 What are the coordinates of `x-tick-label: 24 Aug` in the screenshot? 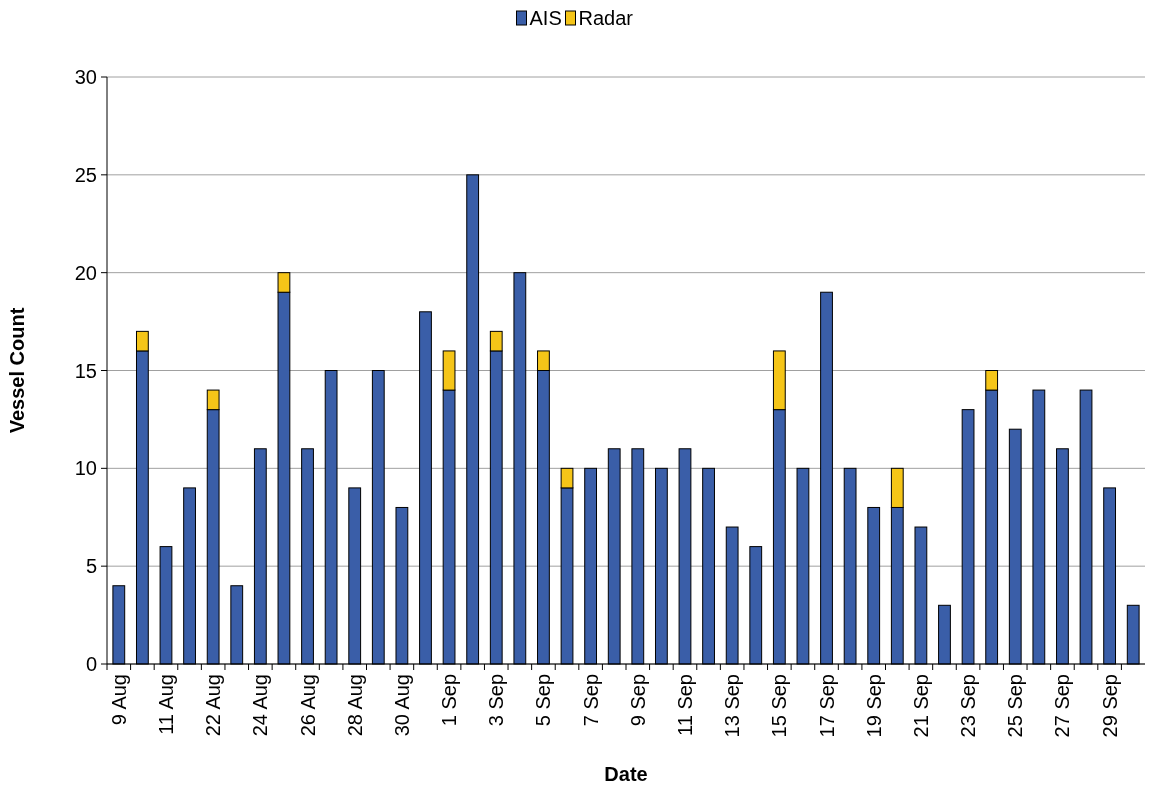 It's located at (260, 705).